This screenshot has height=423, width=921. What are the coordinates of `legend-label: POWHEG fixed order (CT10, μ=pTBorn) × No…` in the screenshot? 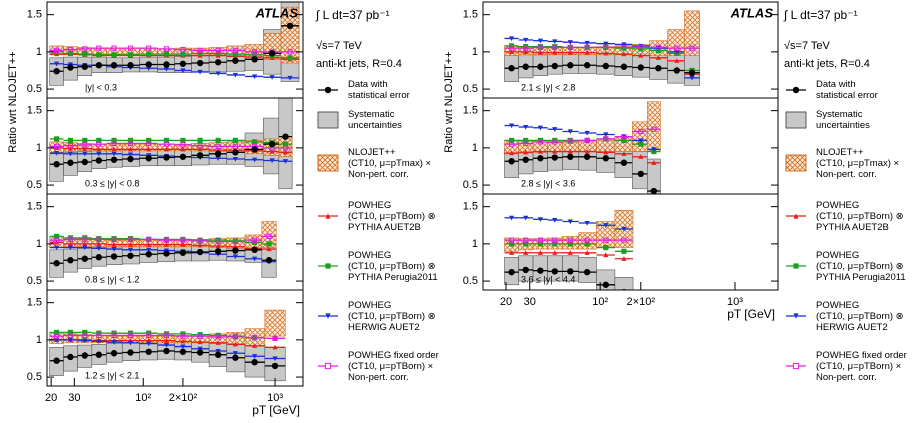 It's located at (393, 366).